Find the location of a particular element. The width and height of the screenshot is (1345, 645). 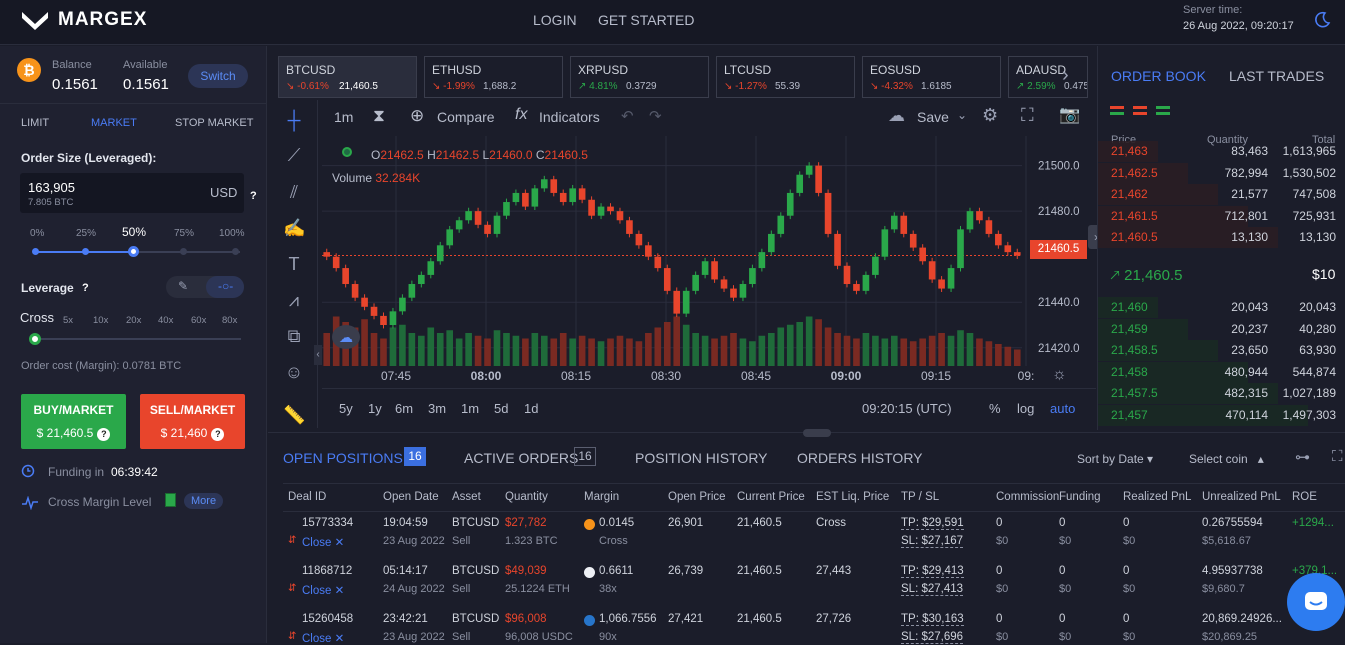

interval-button: 1m is located at coordinates (344, 117).